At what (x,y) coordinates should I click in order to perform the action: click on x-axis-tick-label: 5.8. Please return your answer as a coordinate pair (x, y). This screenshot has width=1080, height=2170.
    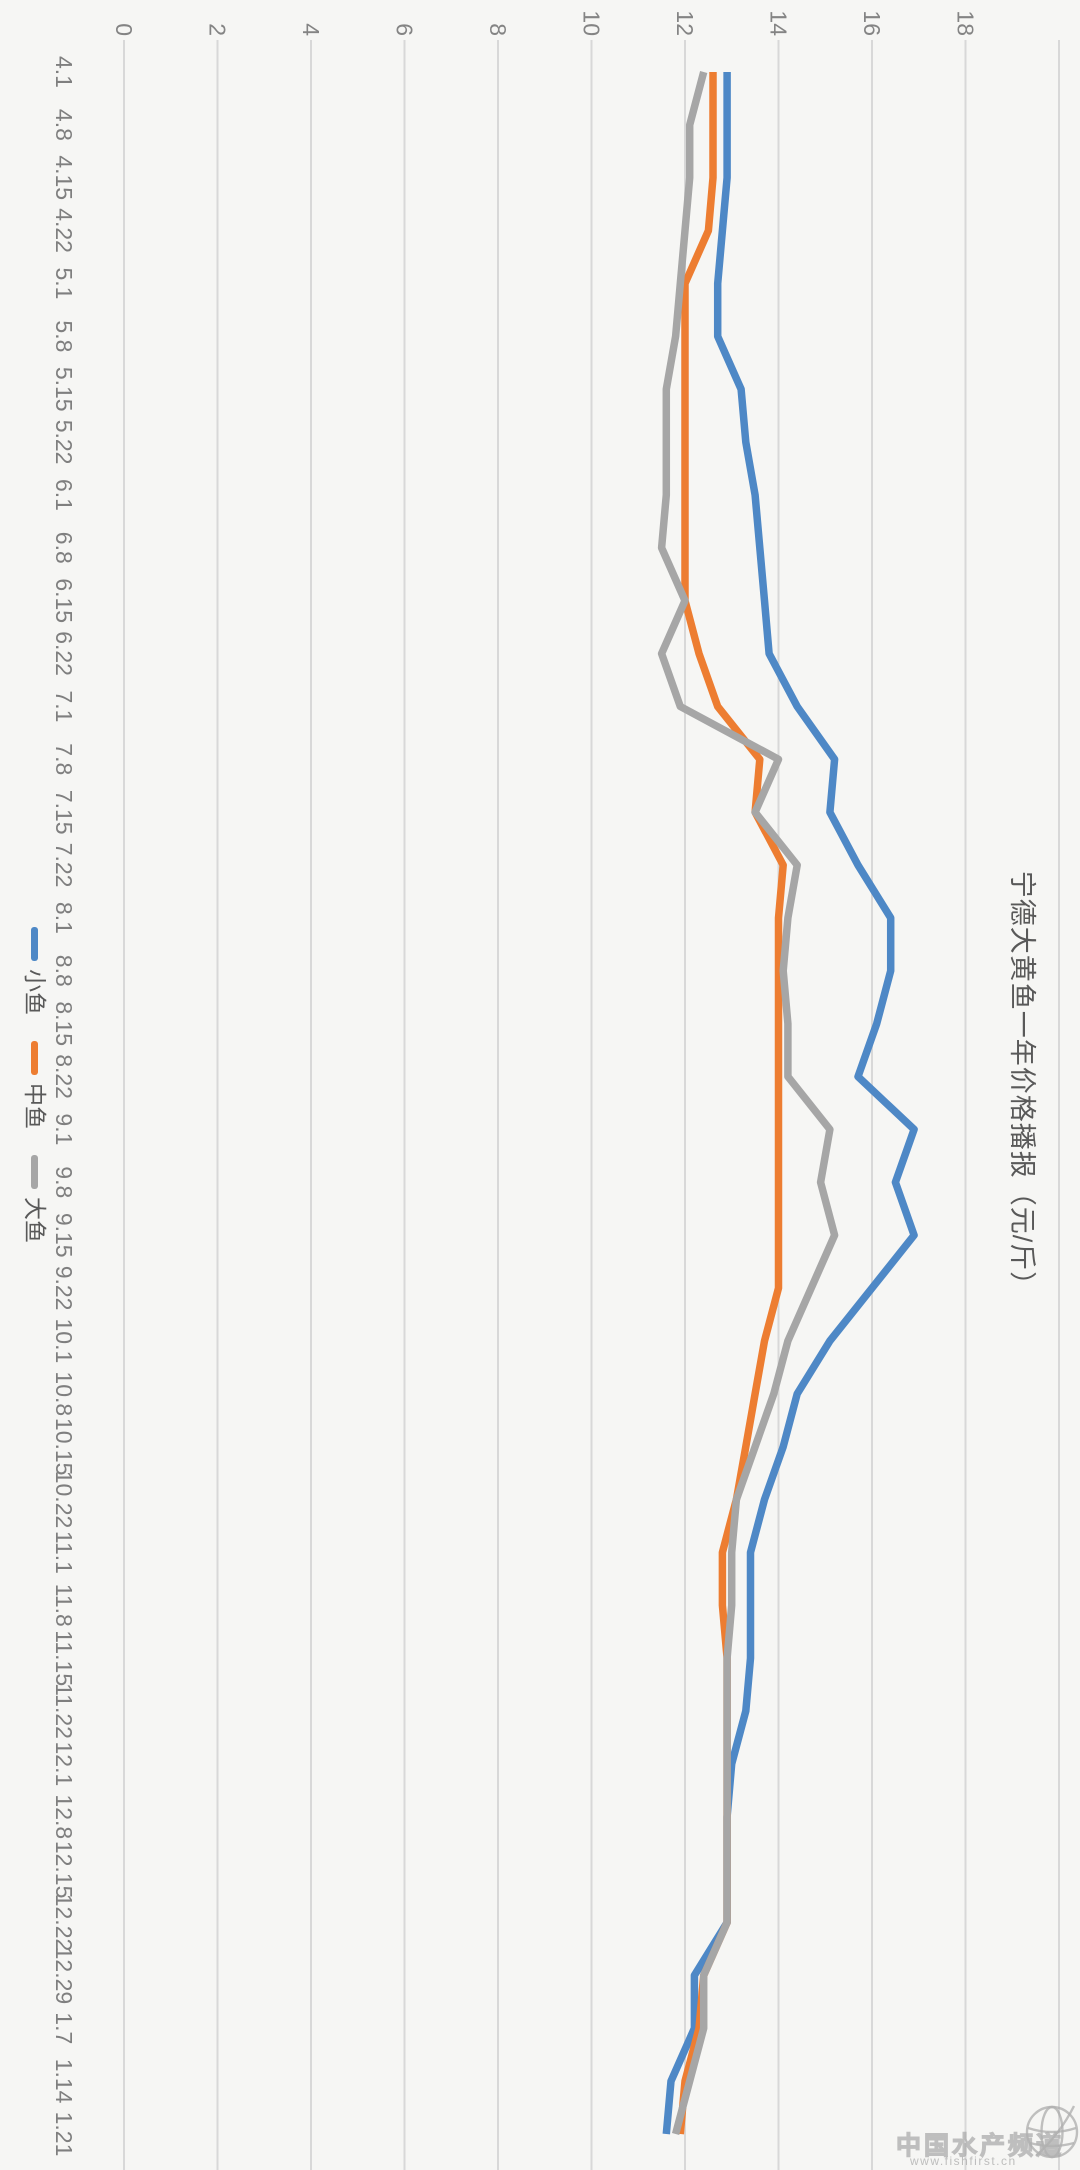
    Looking at the image, I should click on (64, 336).